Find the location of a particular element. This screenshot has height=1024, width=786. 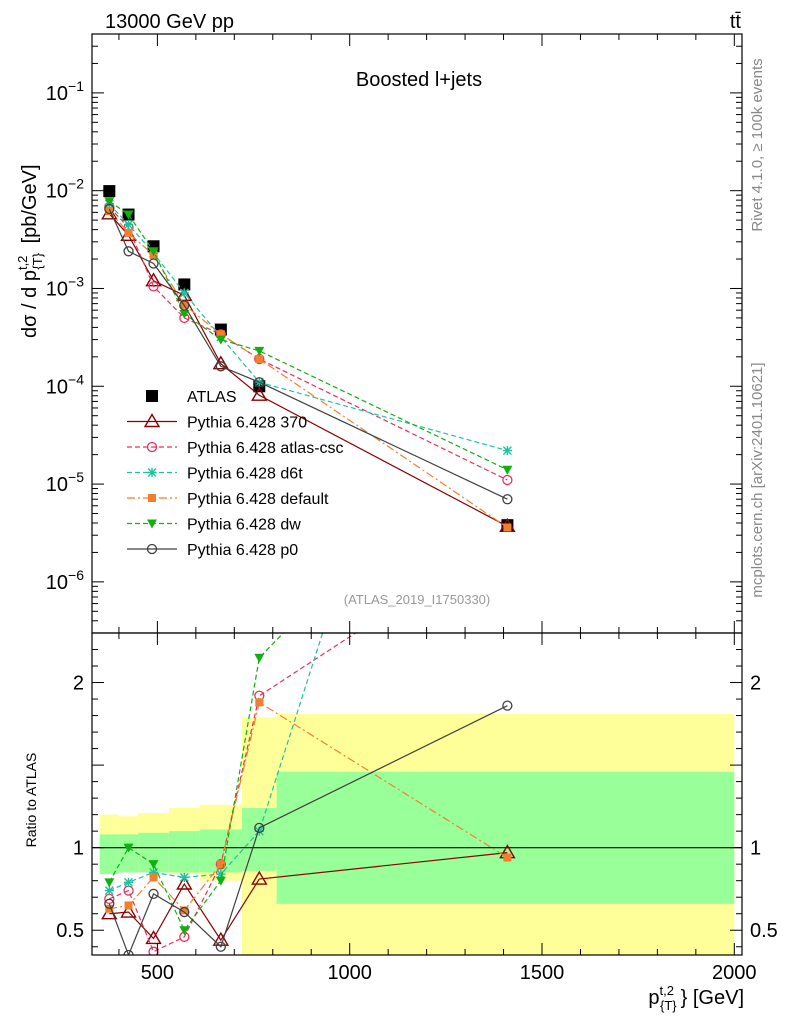

ratio-line-p0 is located at coordinates (308, 830).